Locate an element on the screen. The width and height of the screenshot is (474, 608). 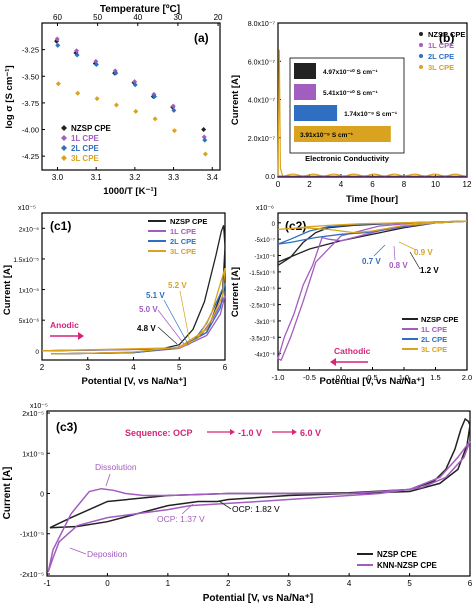
inset-bar-label: 3.91x10⁻⁹ S cm⁻¹ is located at coordinates (326, 135).